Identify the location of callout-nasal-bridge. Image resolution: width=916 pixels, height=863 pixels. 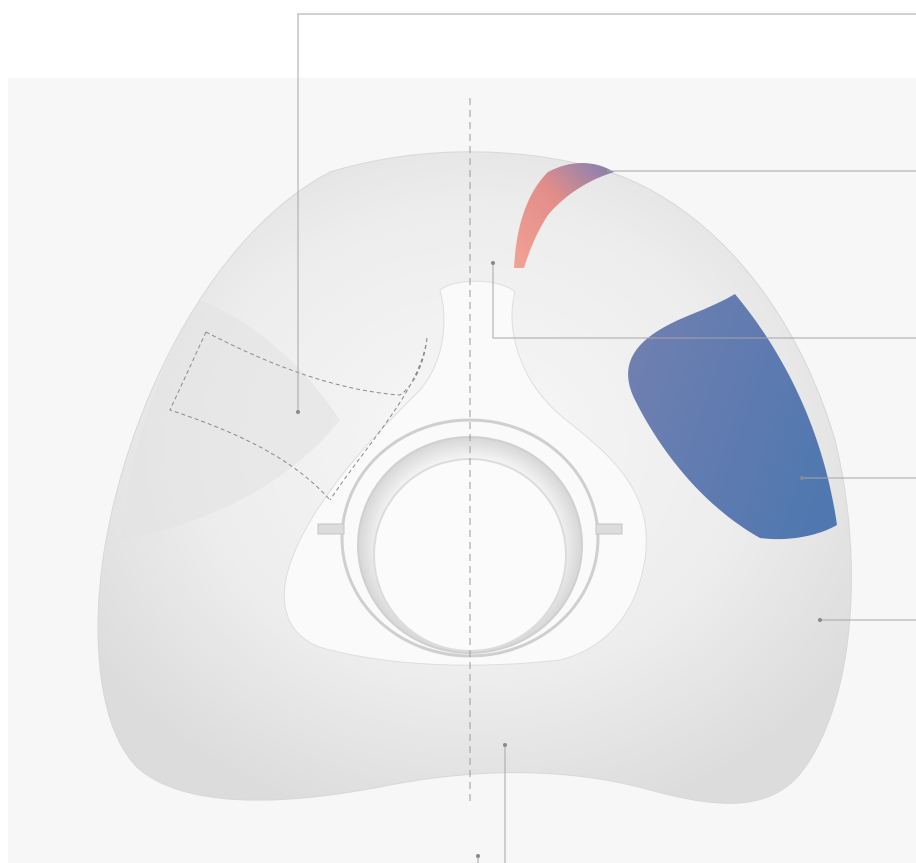
(703, 300).